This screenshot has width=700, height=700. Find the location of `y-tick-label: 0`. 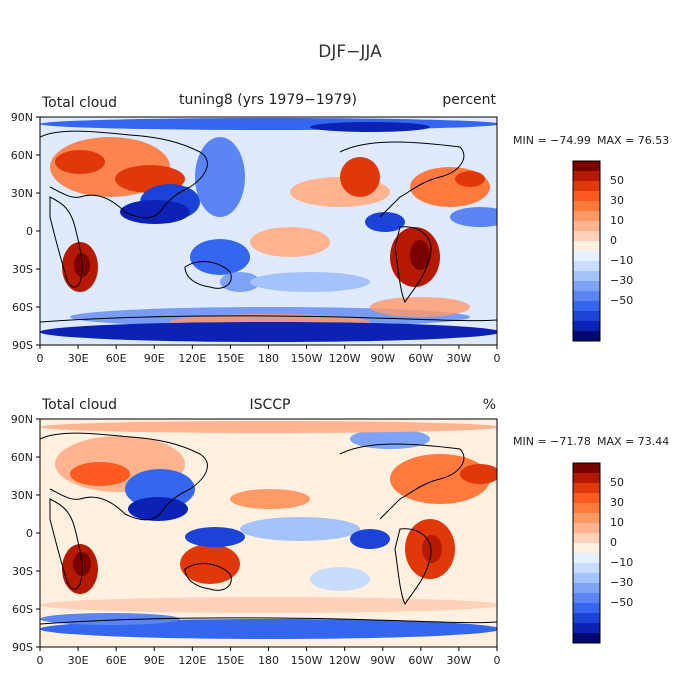

y-tick-label: 0 is located at coordinates (29, 231).